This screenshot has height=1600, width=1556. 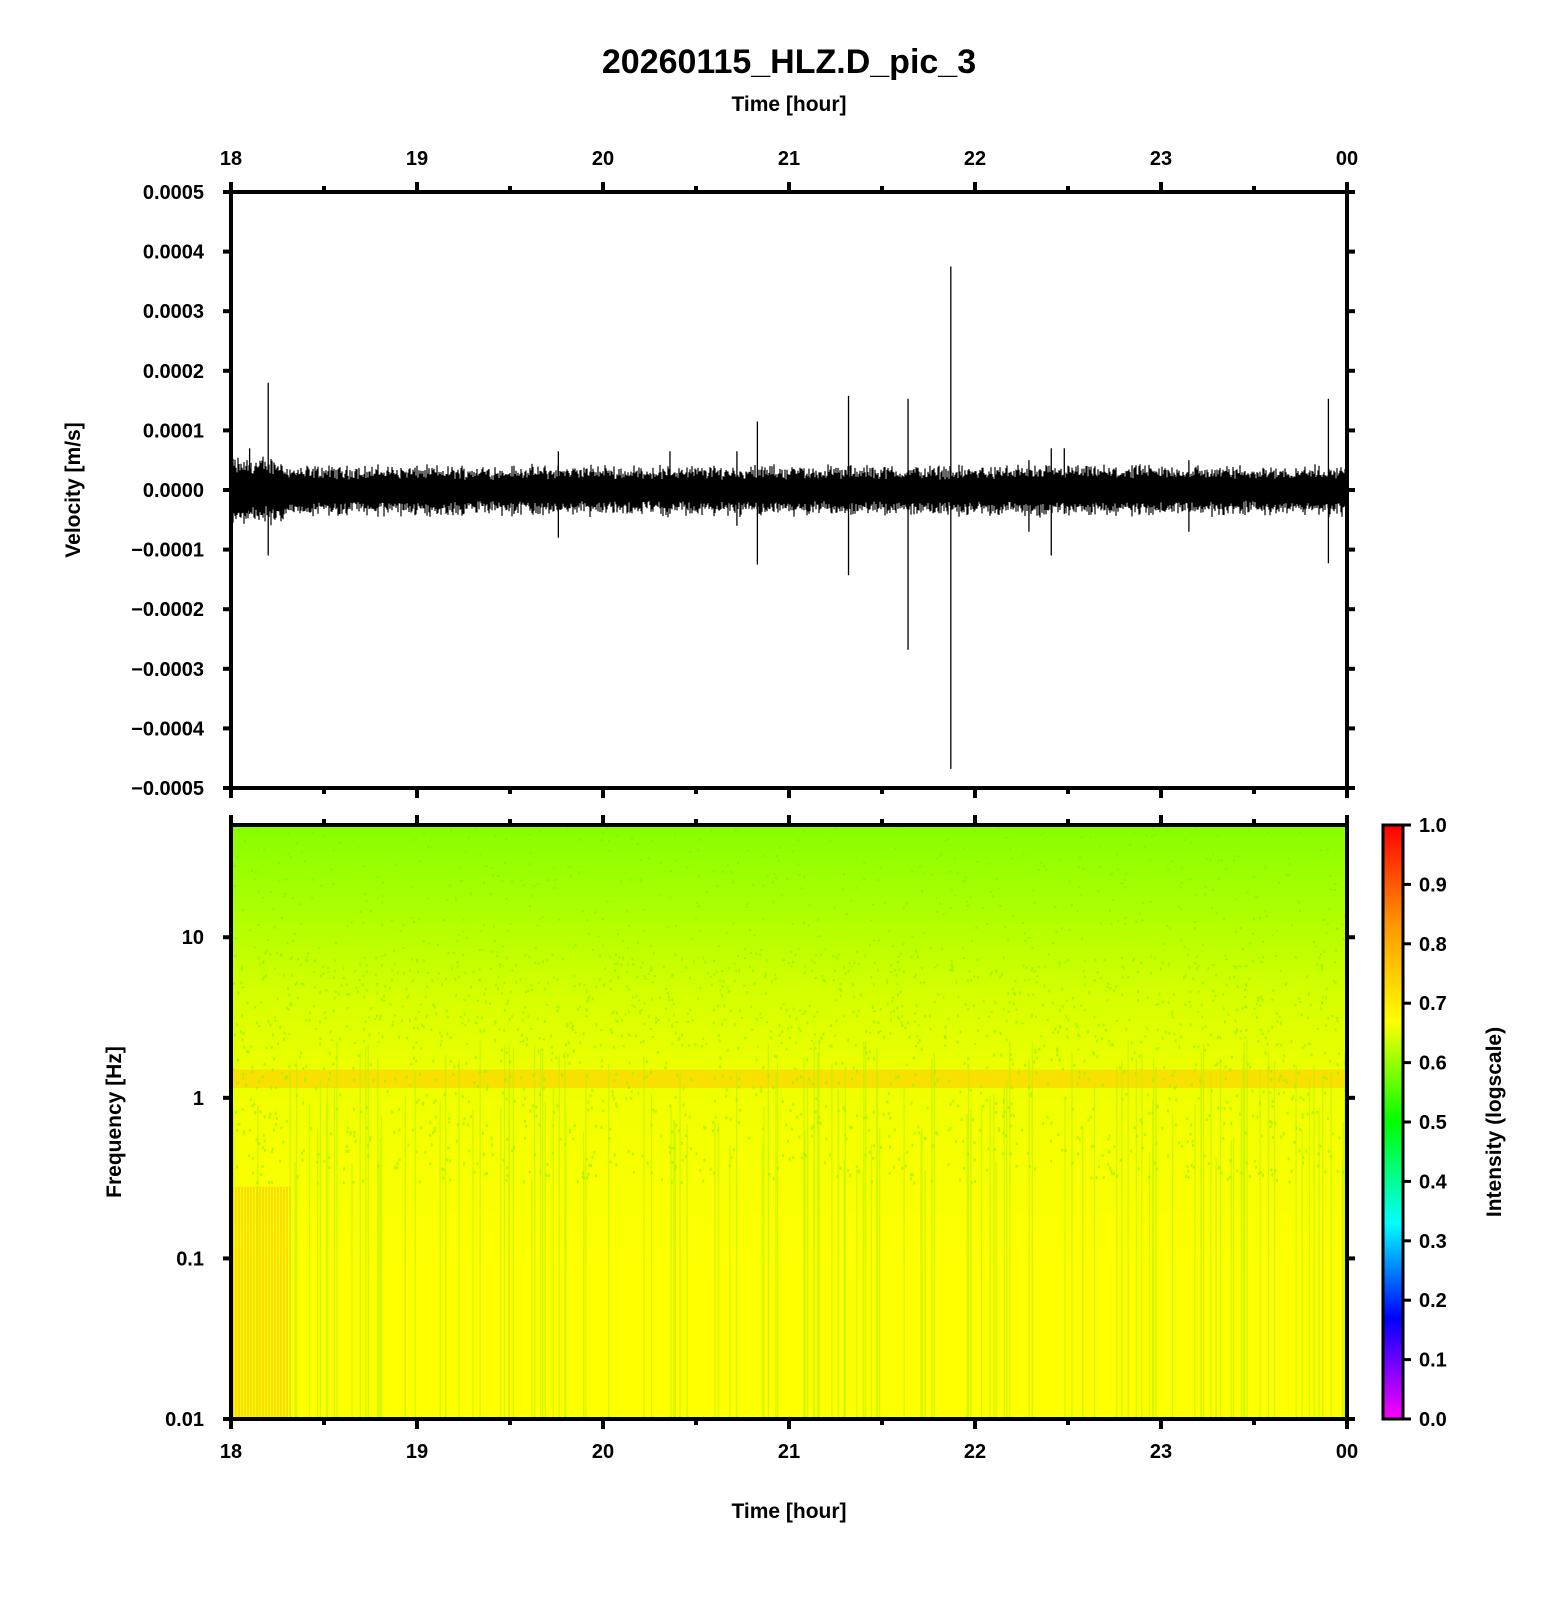 I want to click on top-x-tick-label: 23, so click(x=1161, y=159).